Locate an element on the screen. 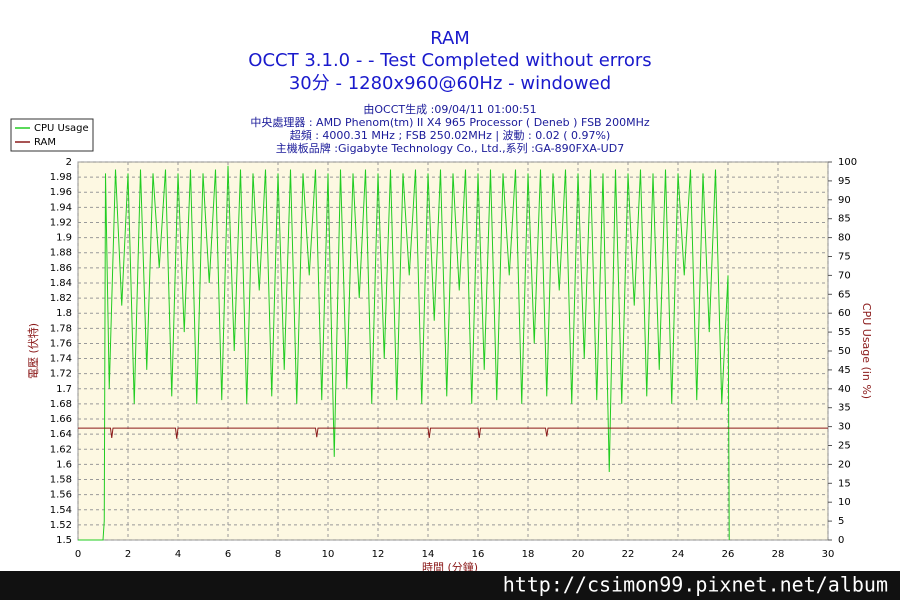 The width and height of the screenshot is (900, 600). y2-tick-label: 30 is located at coordinates (844, 427).